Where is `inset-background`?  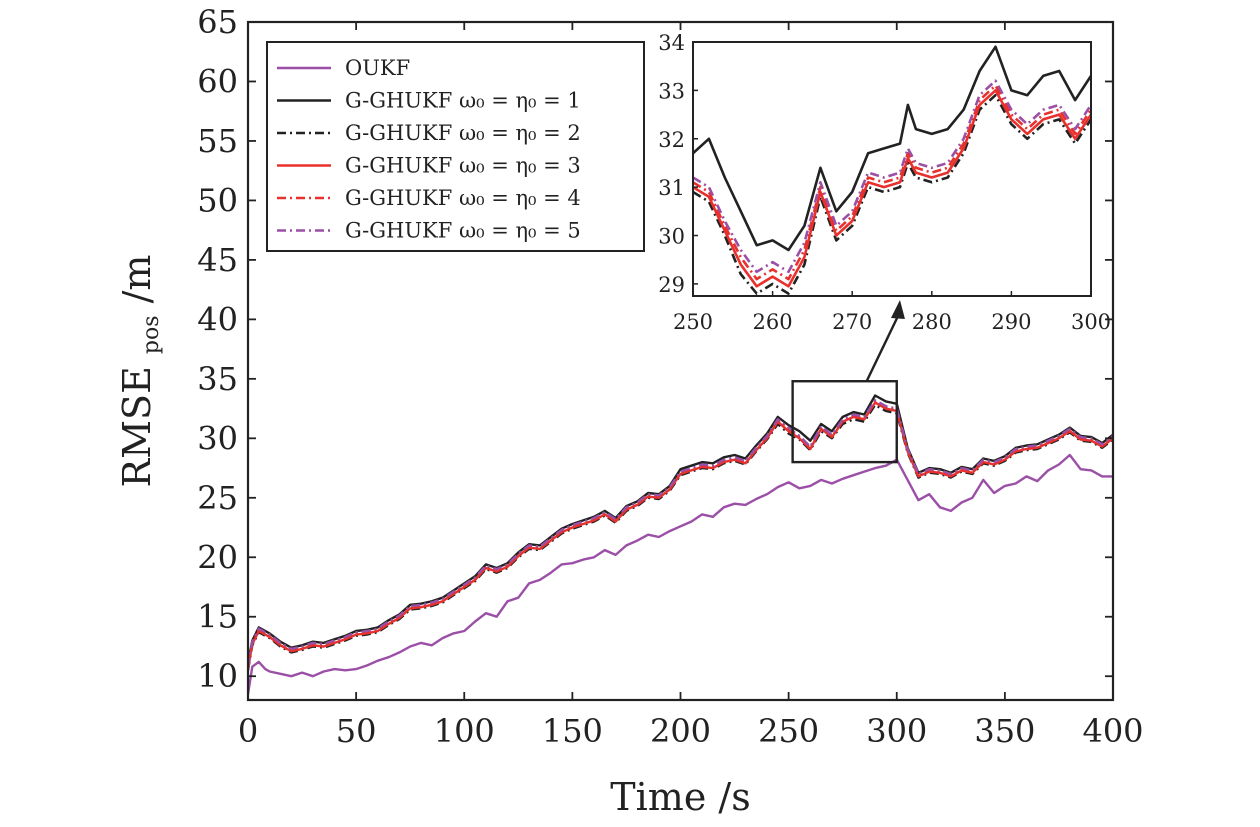 inset-background is located at coordinates (892, 169).